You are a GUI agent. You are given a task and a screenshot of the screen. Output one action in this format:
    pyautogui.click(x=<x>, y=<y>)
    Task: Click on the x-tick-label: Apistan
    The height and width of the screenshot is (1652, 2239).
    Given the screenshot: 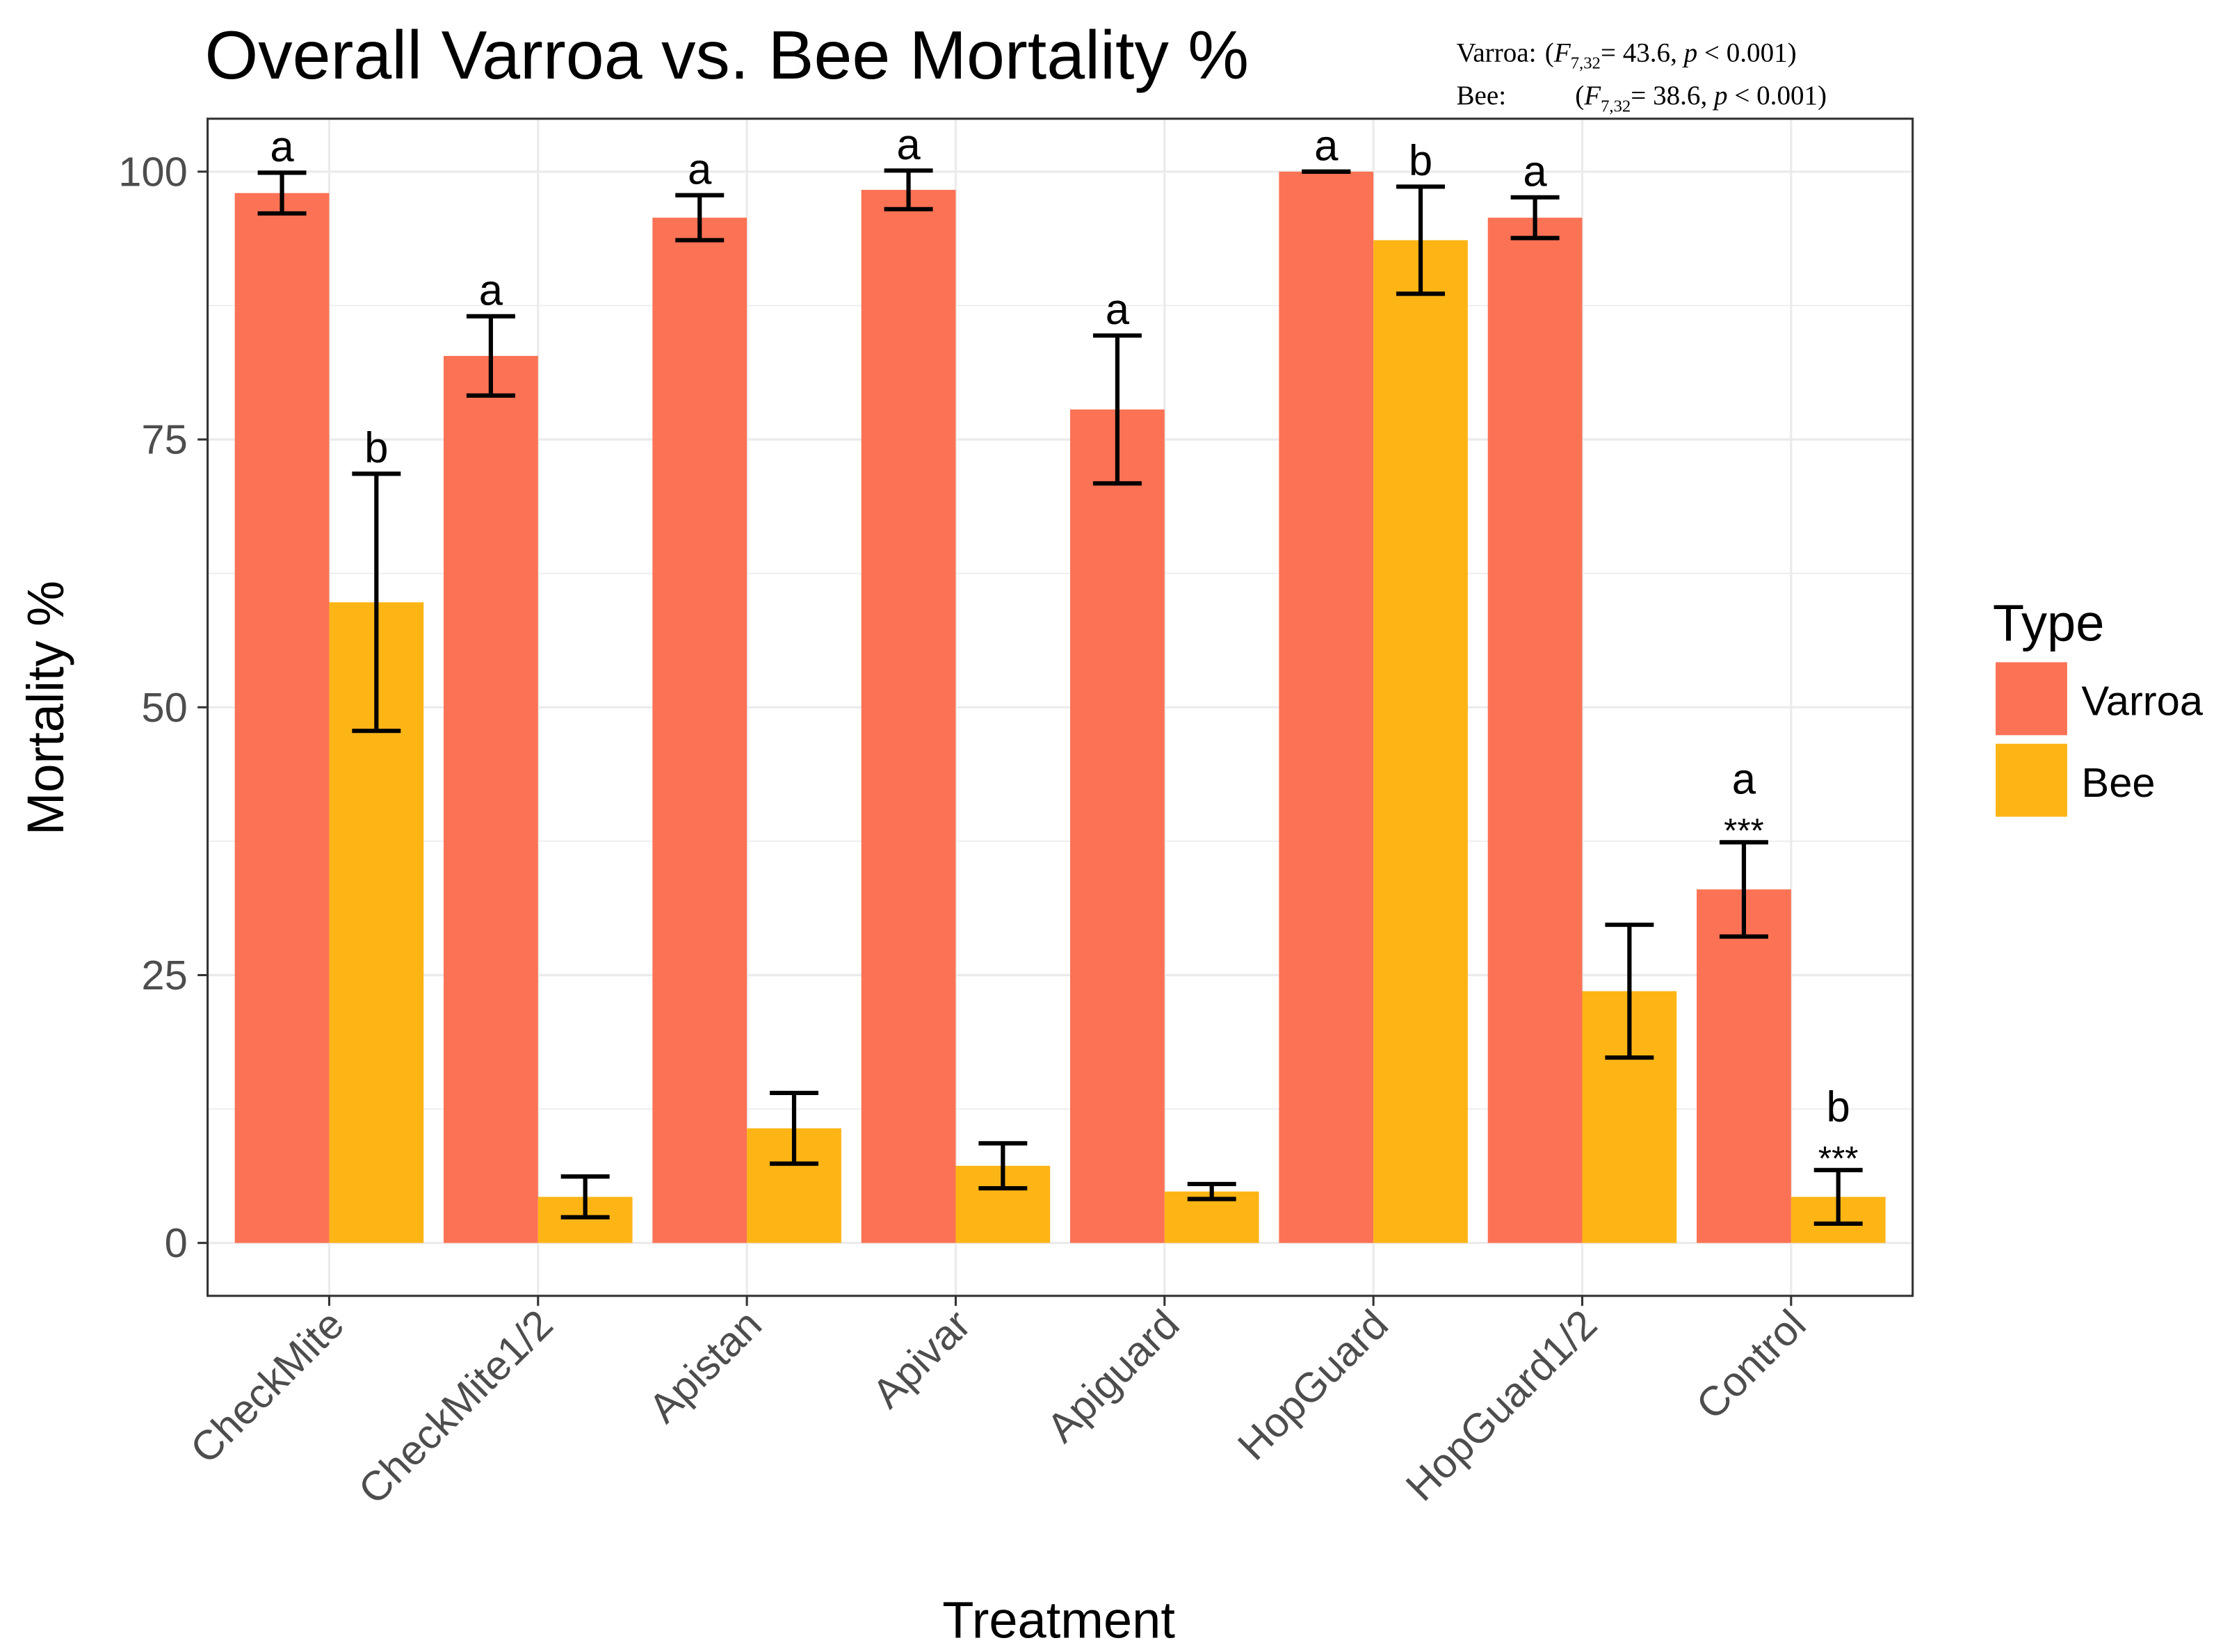 What is the action you would take?
    pyautogui.click(x=705, y=1366)
    